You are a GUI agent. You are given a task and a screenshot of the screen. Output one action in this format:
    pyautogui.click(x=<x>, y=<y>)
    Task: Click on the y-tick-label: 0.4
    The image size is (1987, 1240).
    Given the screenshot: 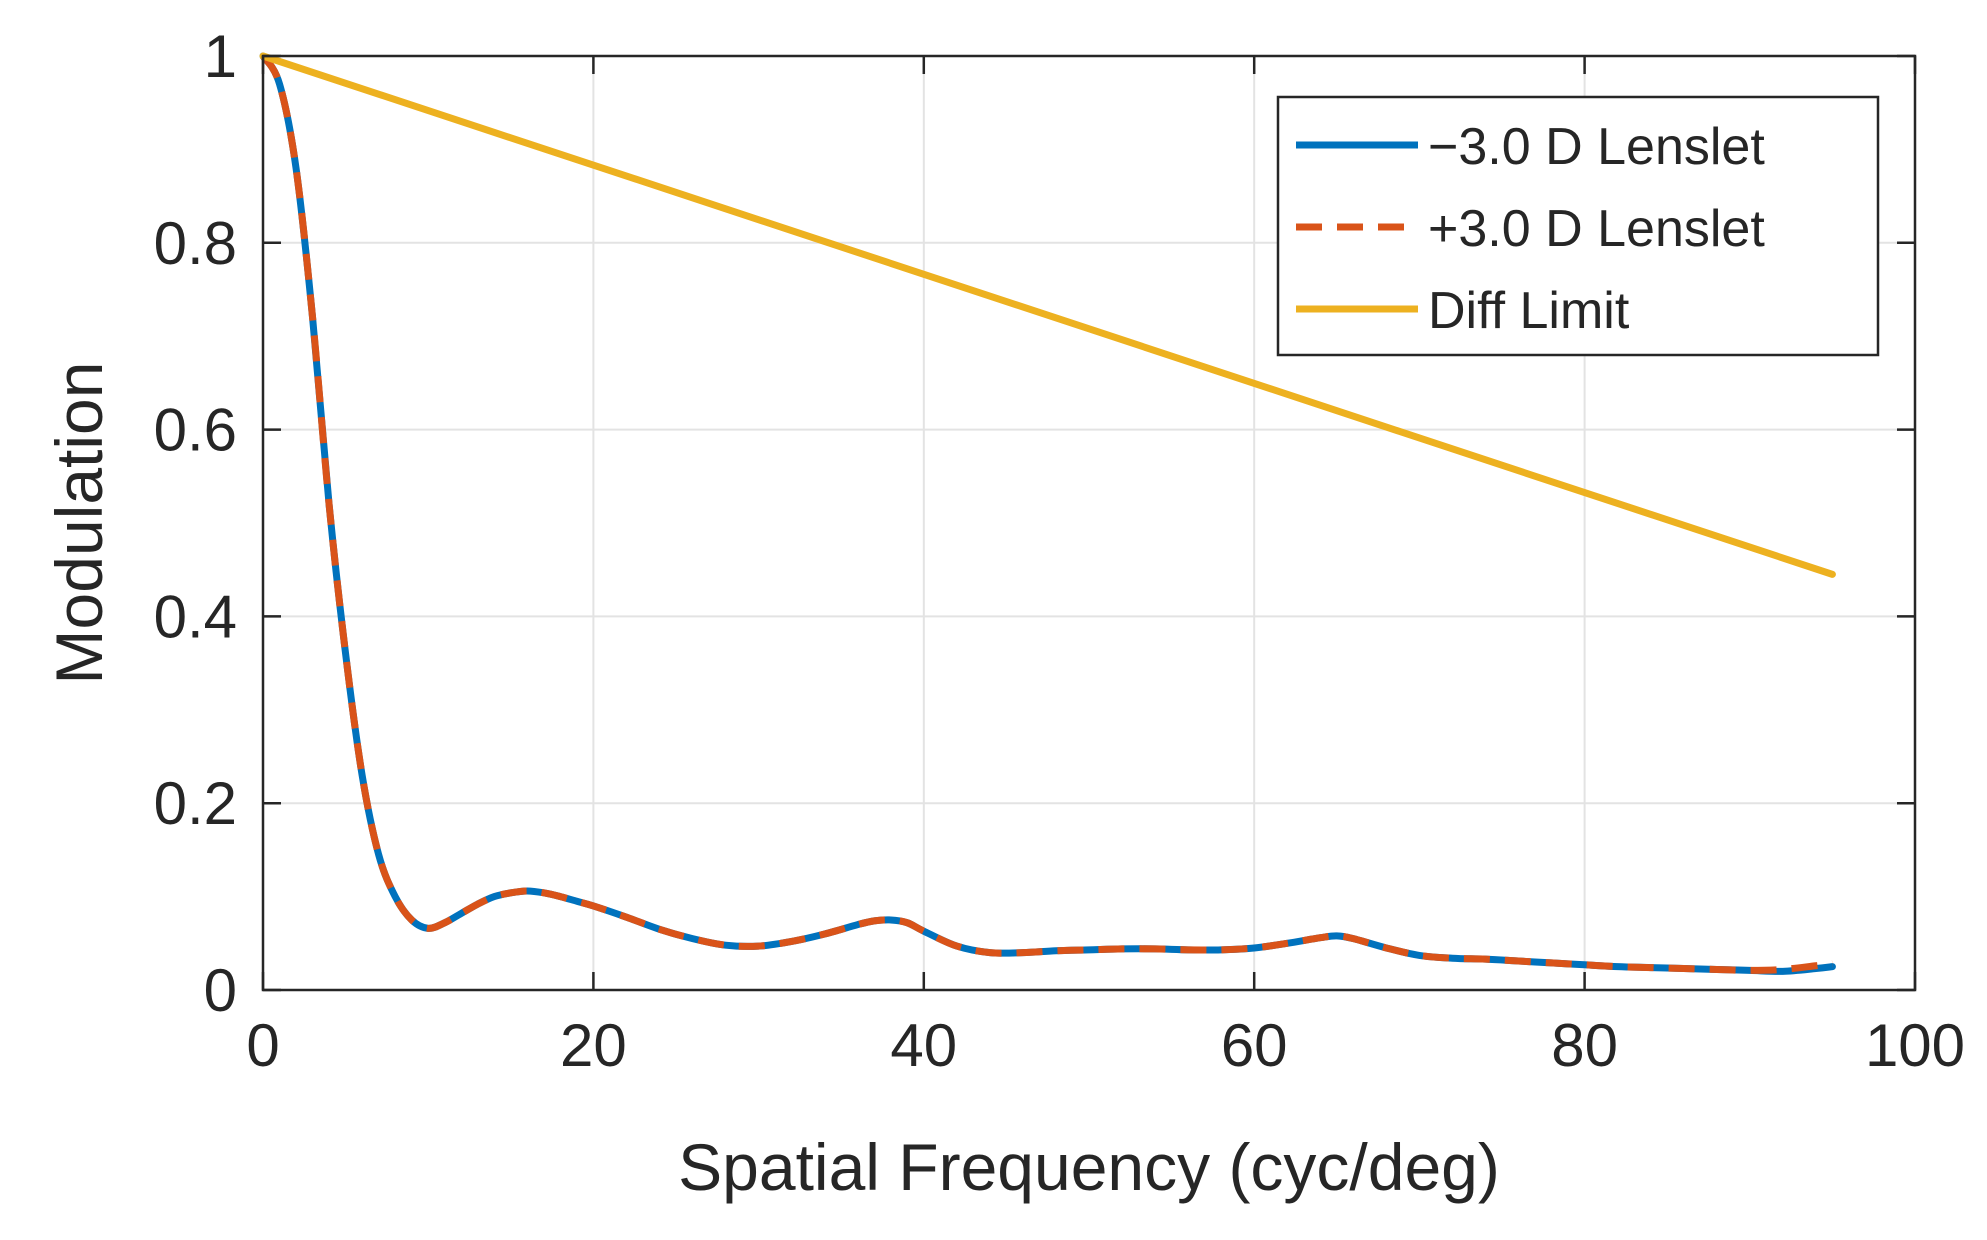 What is the action you would take?
    pyautogui.click(x=195, y=616)
    